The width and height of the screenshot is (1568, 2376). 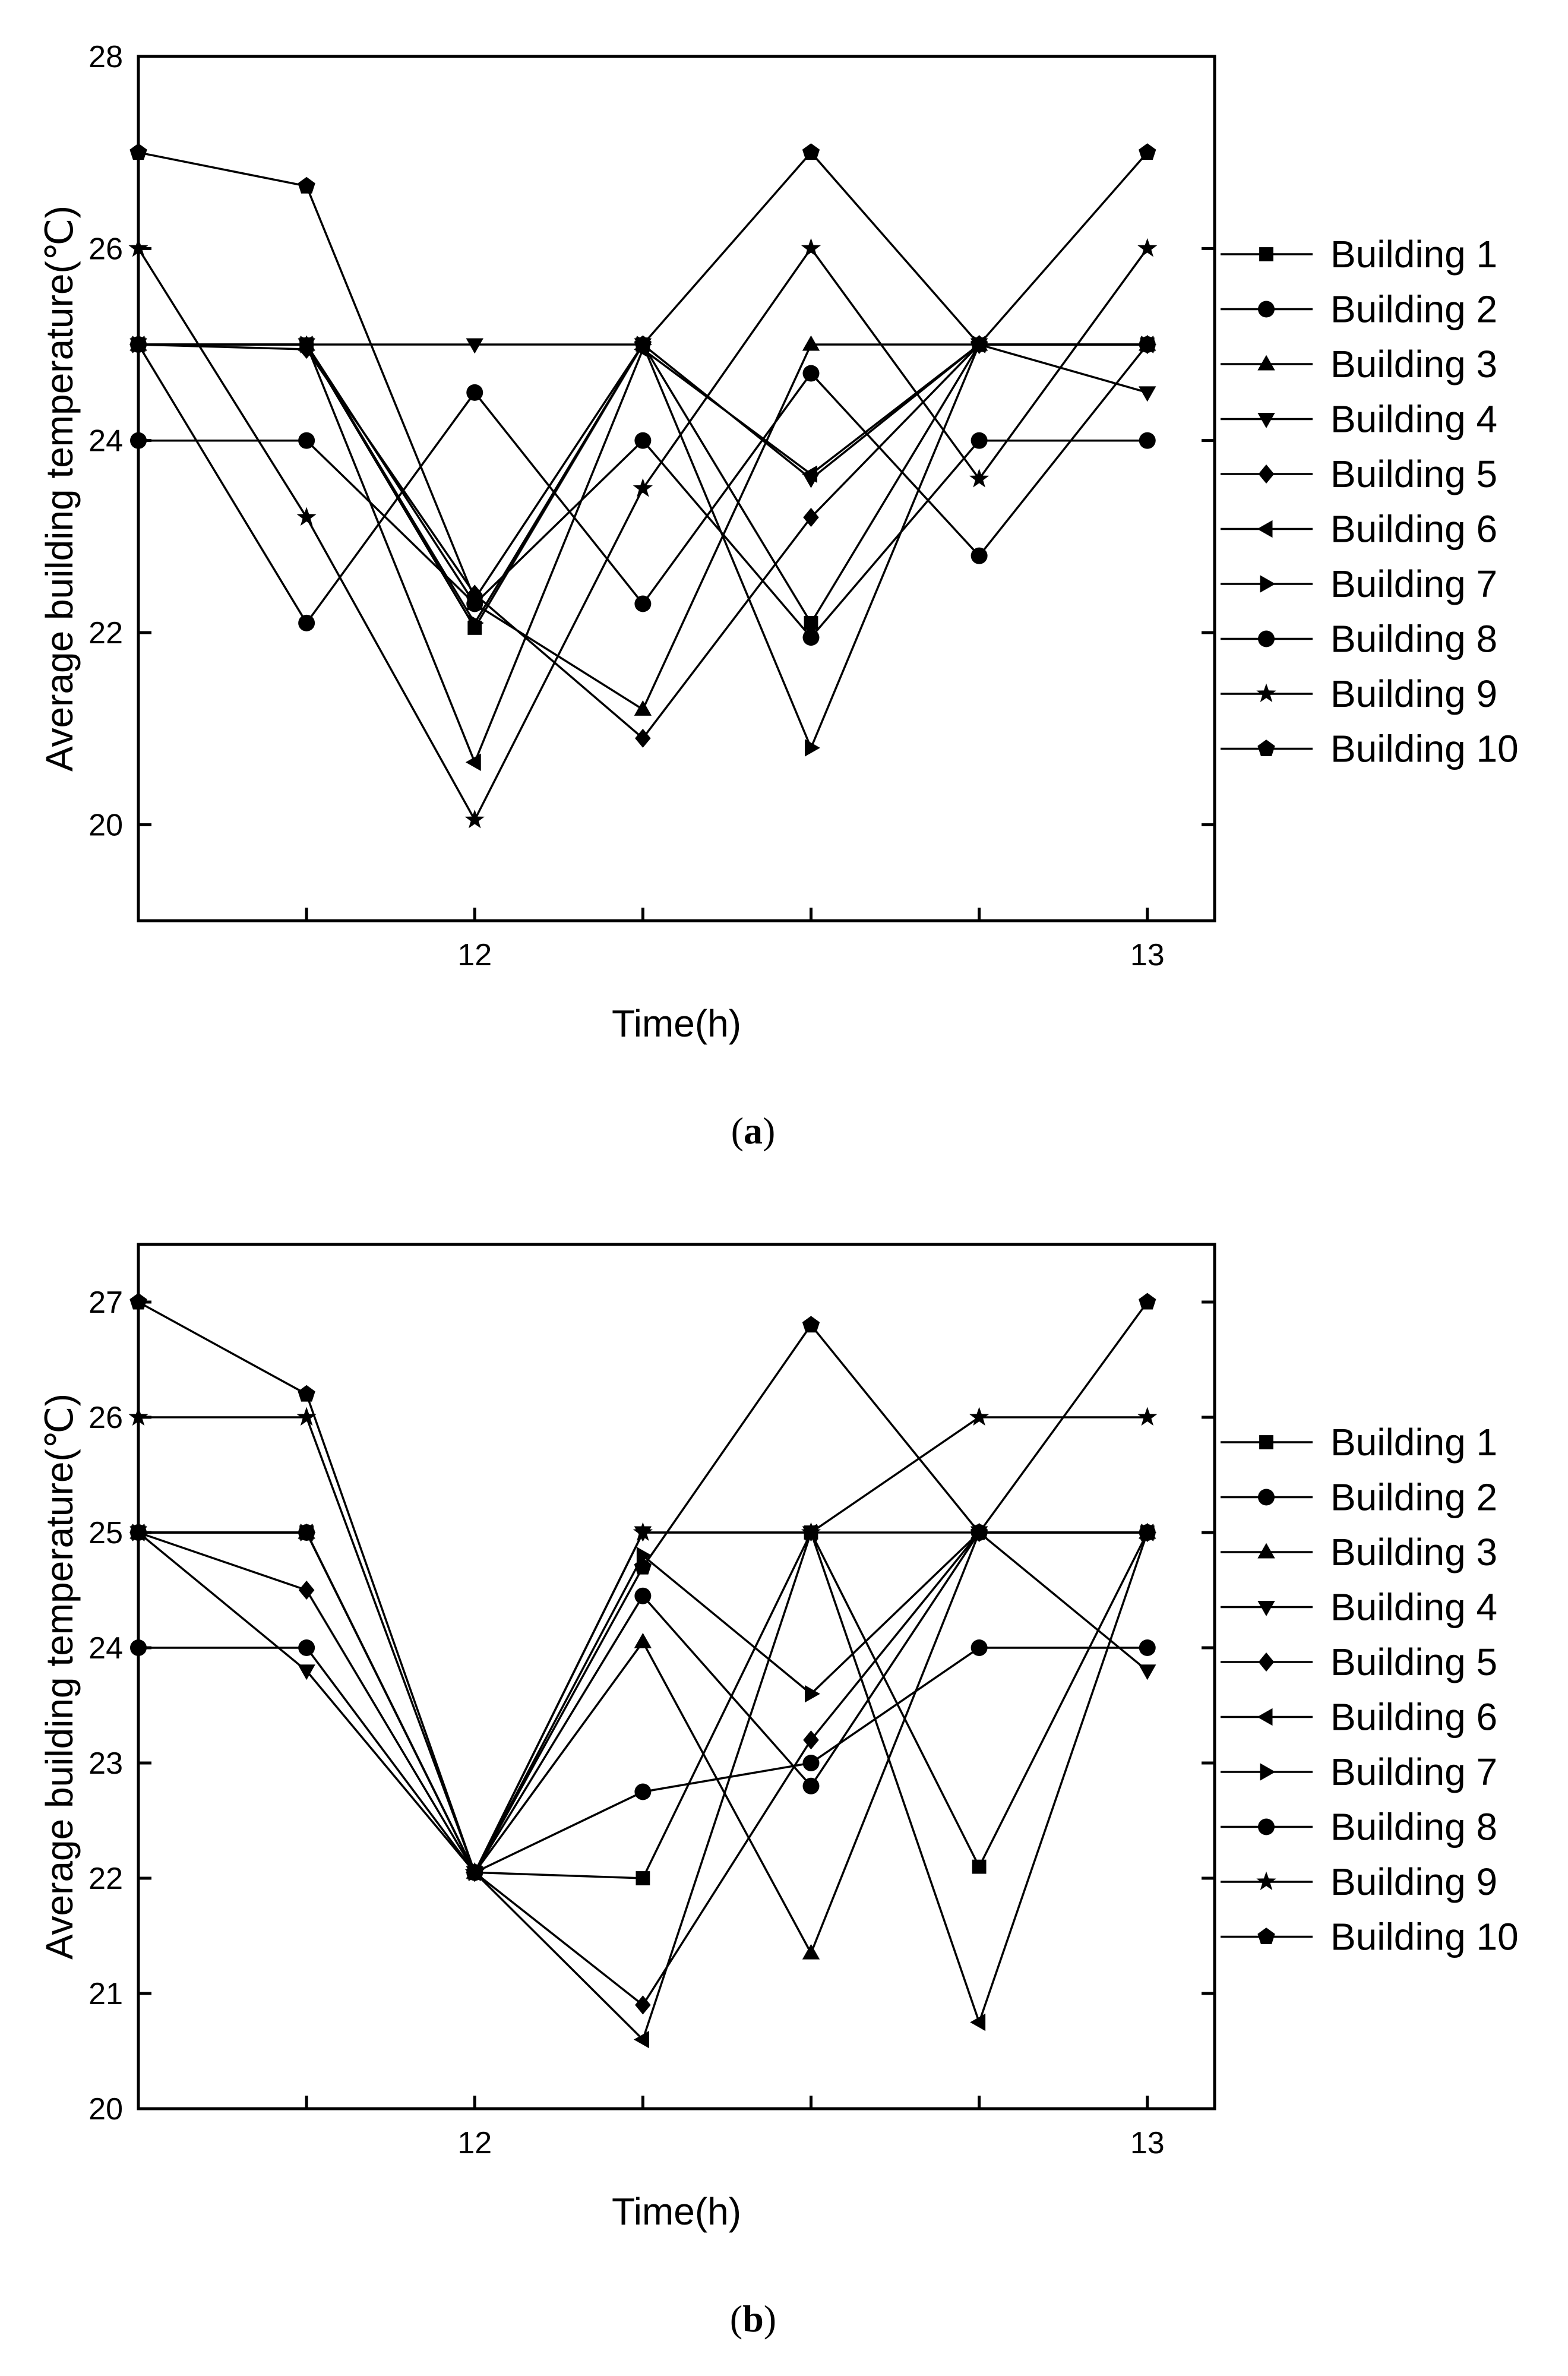 I want to click on chart-b-ytick-label: 23, so click(x=106, y=1763).